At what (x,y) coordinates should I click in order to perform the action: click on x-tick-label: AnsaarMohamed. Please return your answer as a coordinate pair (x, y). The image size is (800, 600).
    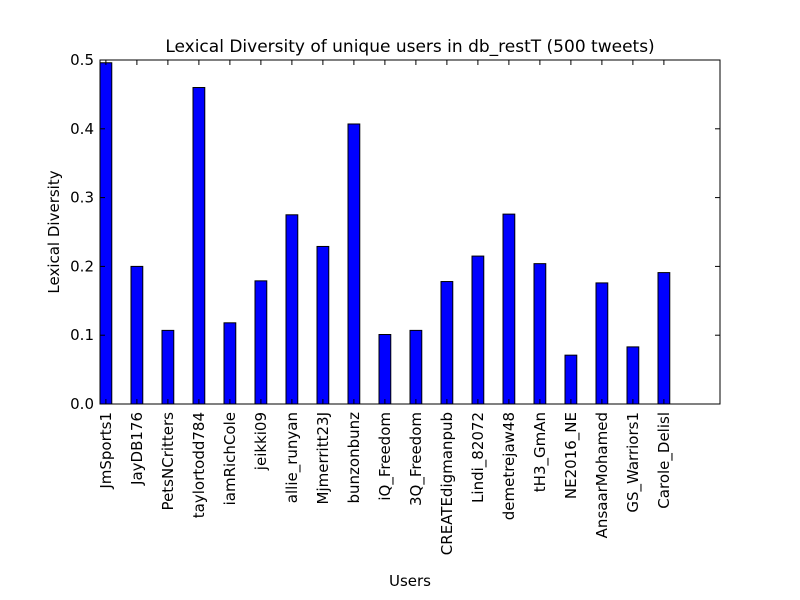
    Looking at the image, I should click on (602, 475).